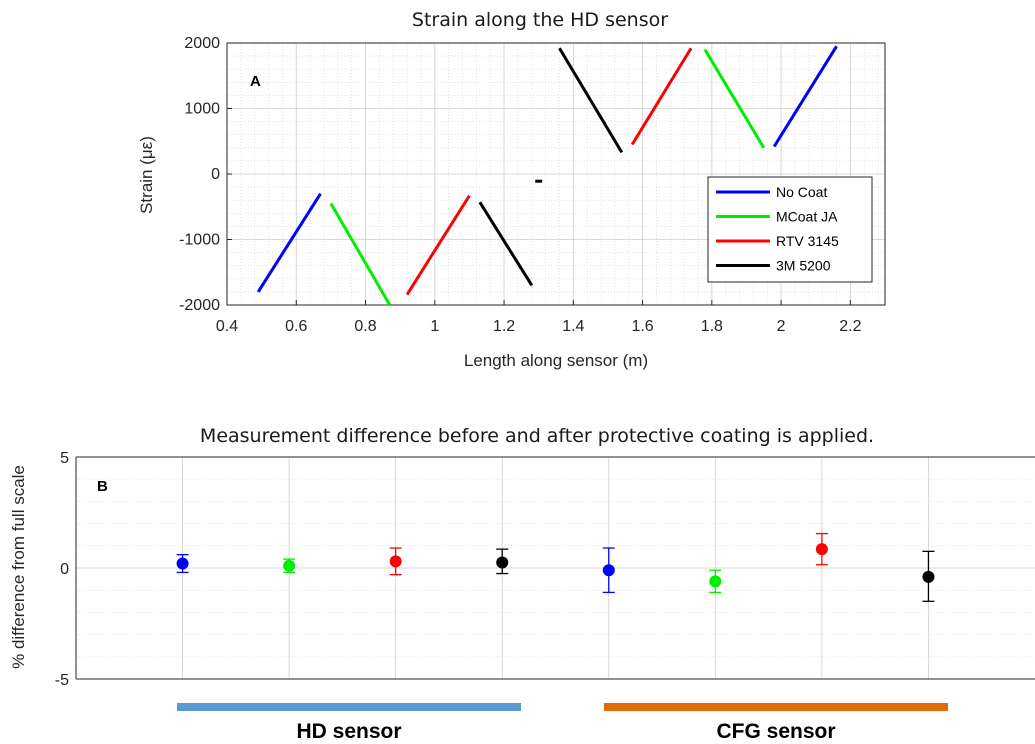 The width and height of the screenshot is (1035, 744). Describe the element at coordinates (712, 326) in the screenshot. I see `chart-a-x-tick-label: 1.8` at that location.